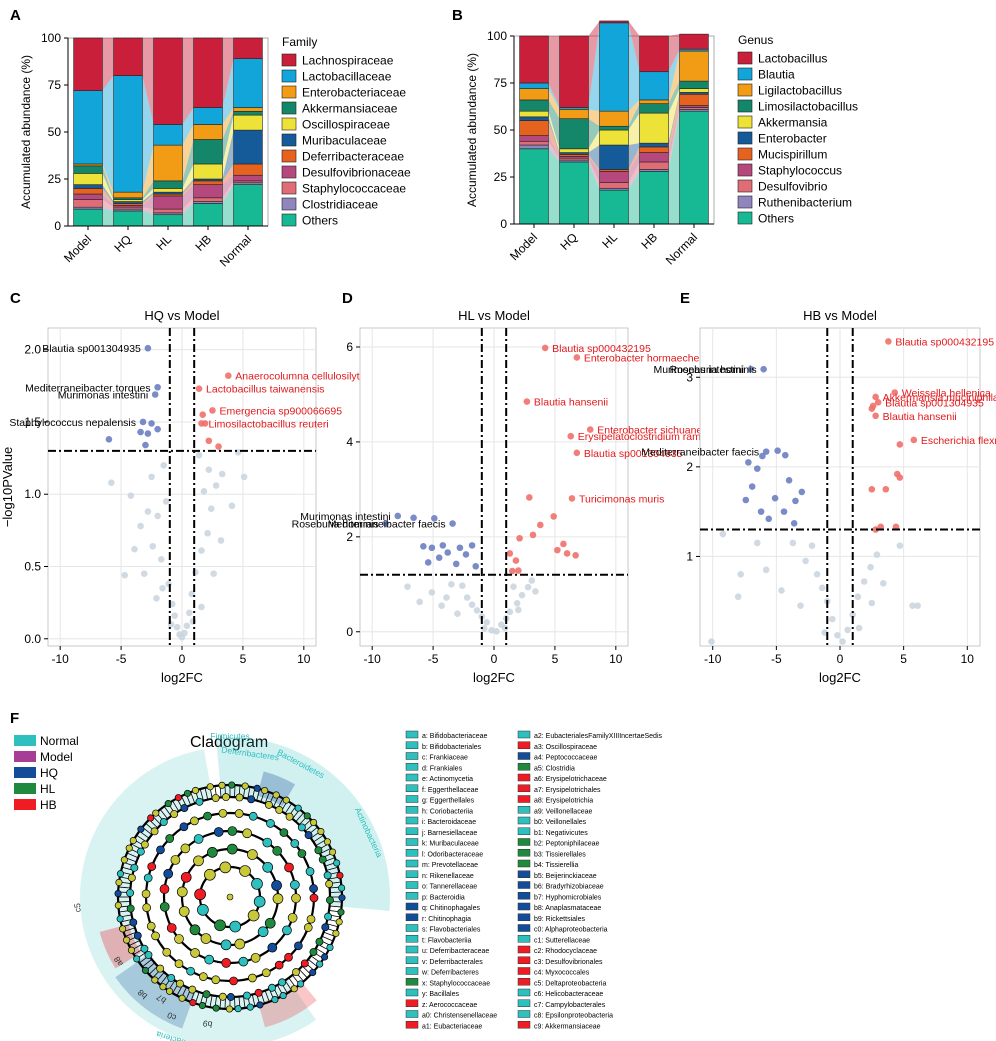  Describe the element at coordinates (601, 349) in the screenshot. I see `point-label: Blautia sp000432195` at that location.